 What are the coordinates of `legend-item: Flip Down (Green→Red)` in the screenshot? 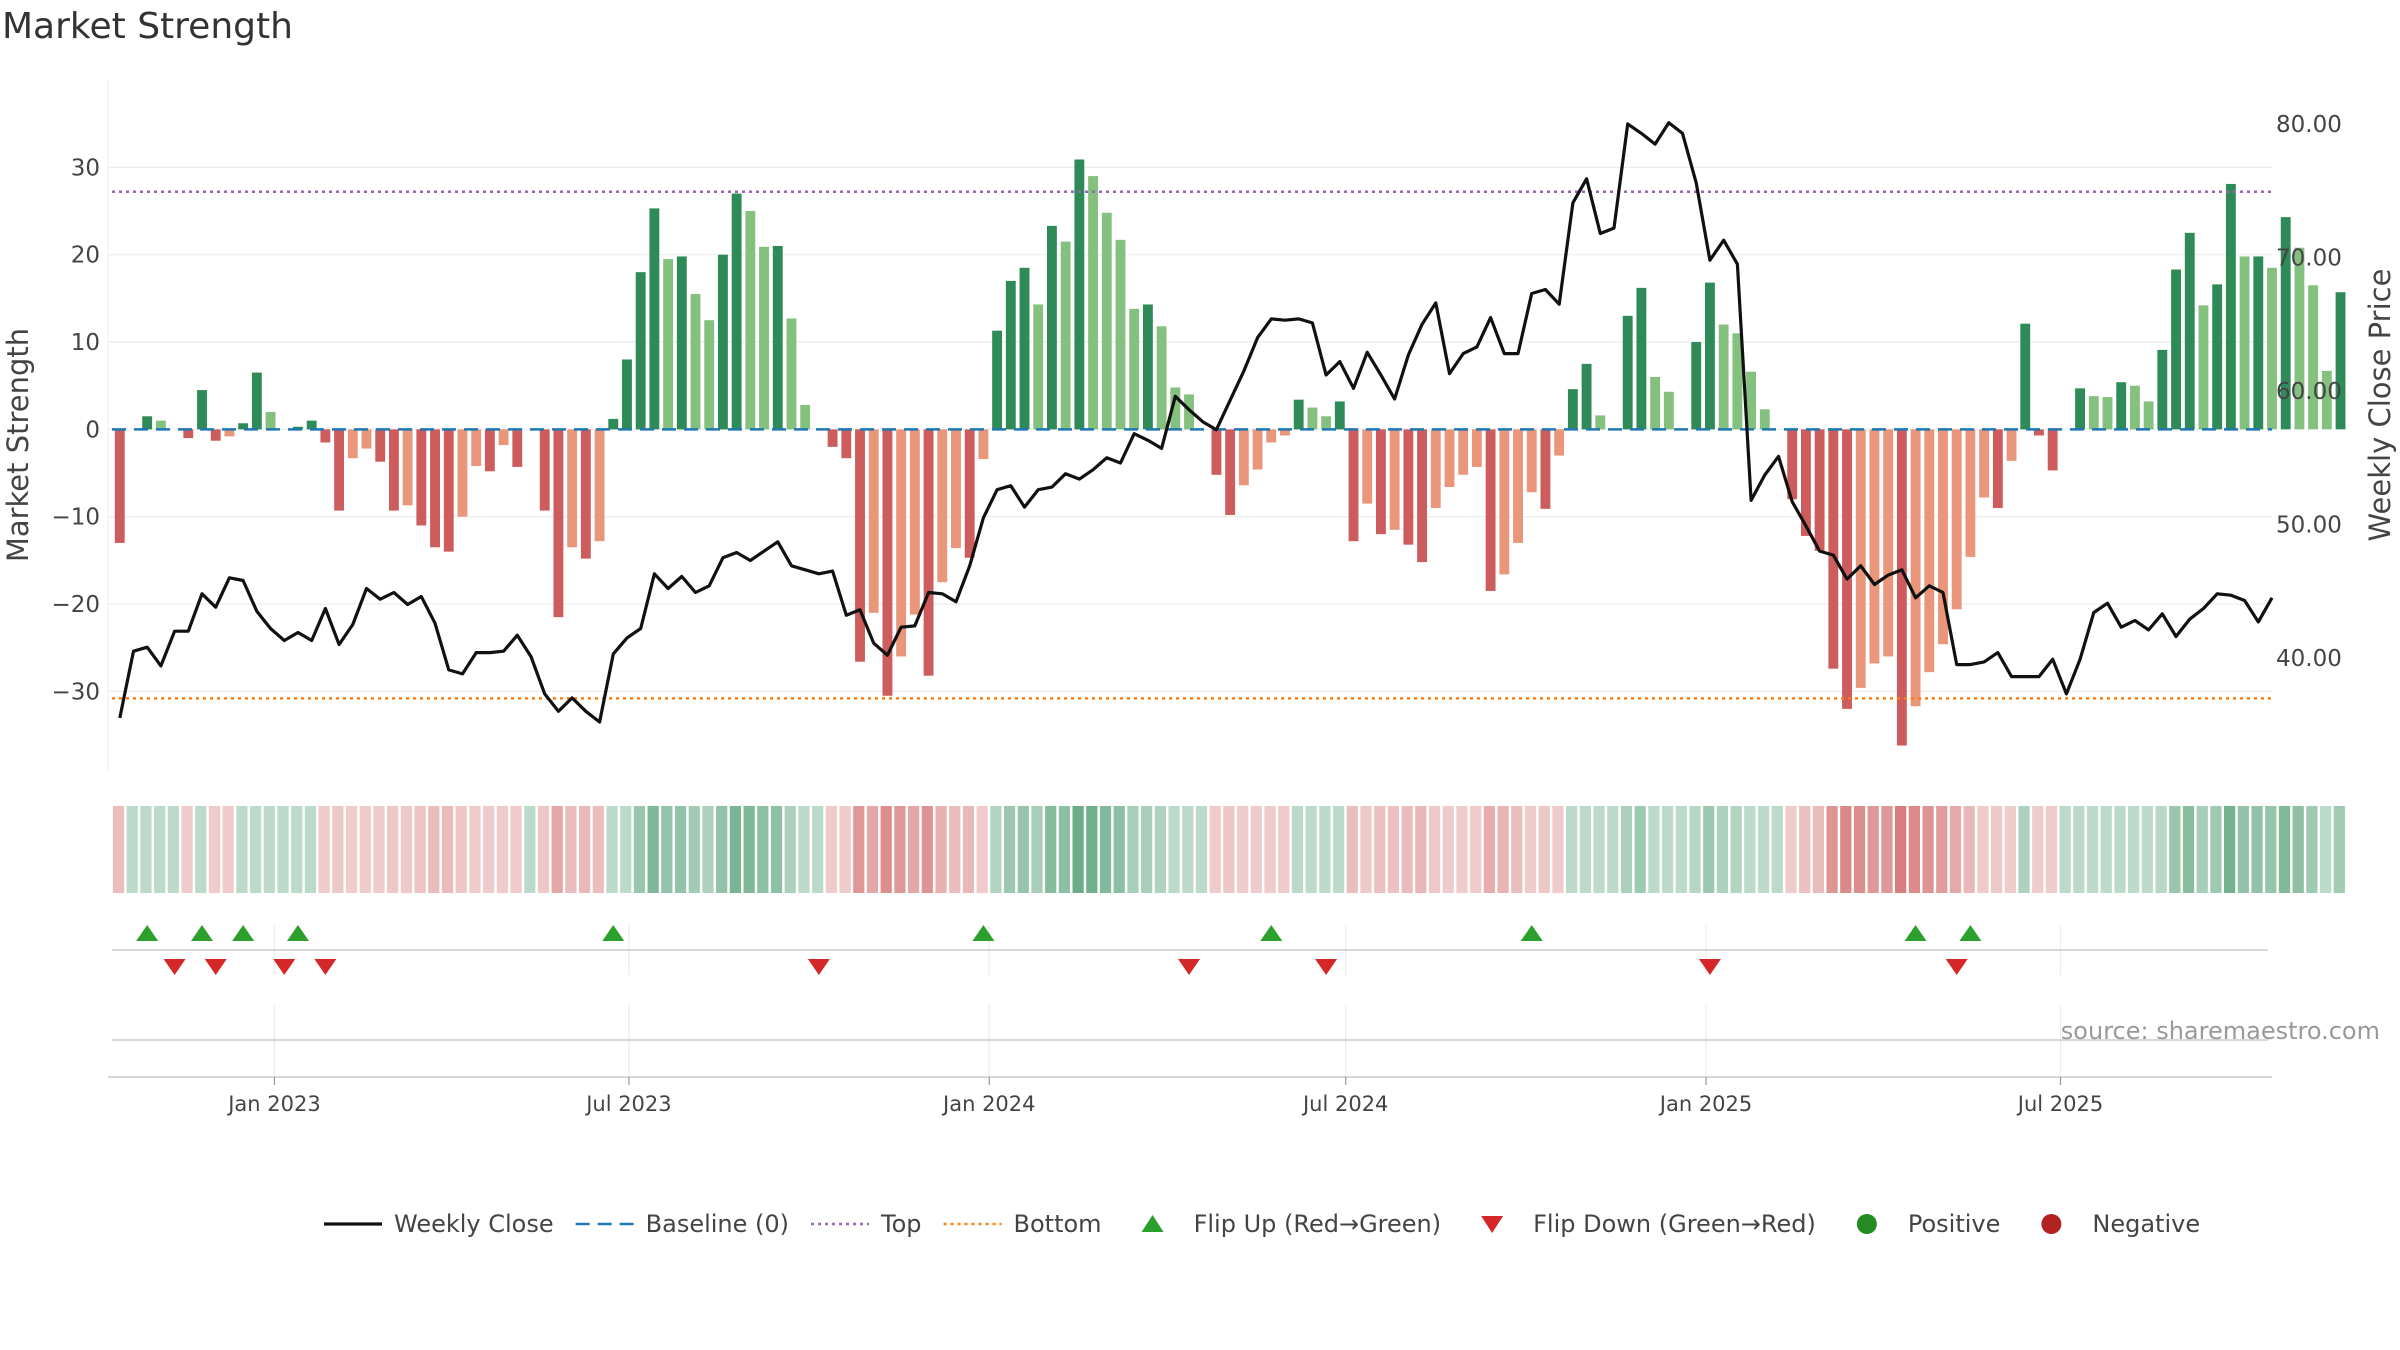 It's located at (1648, 1224).